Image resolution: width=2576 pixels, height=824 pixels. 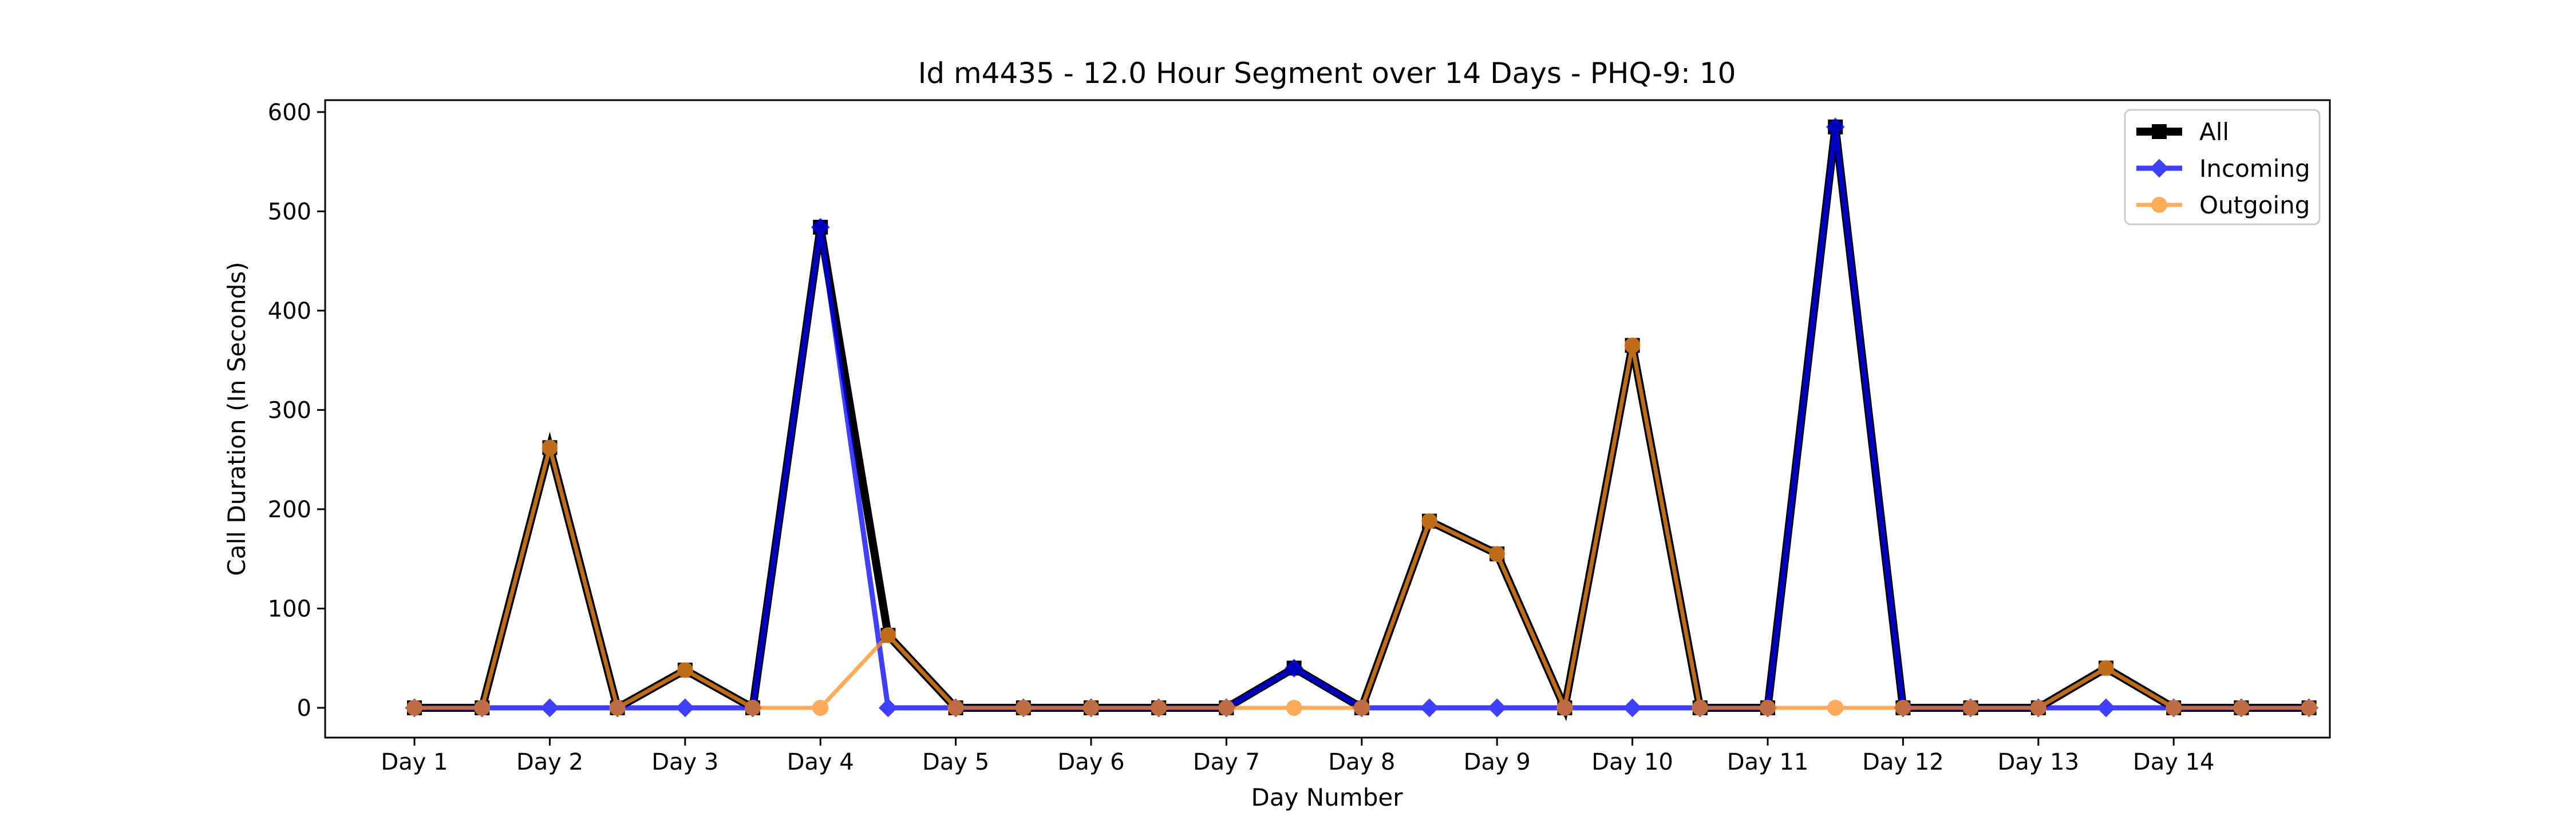 What do you see at coordinates (2038, 762) in the screenshot?
I see `x-tick-label-12: Day 13` at bounding box center [2038, 762].